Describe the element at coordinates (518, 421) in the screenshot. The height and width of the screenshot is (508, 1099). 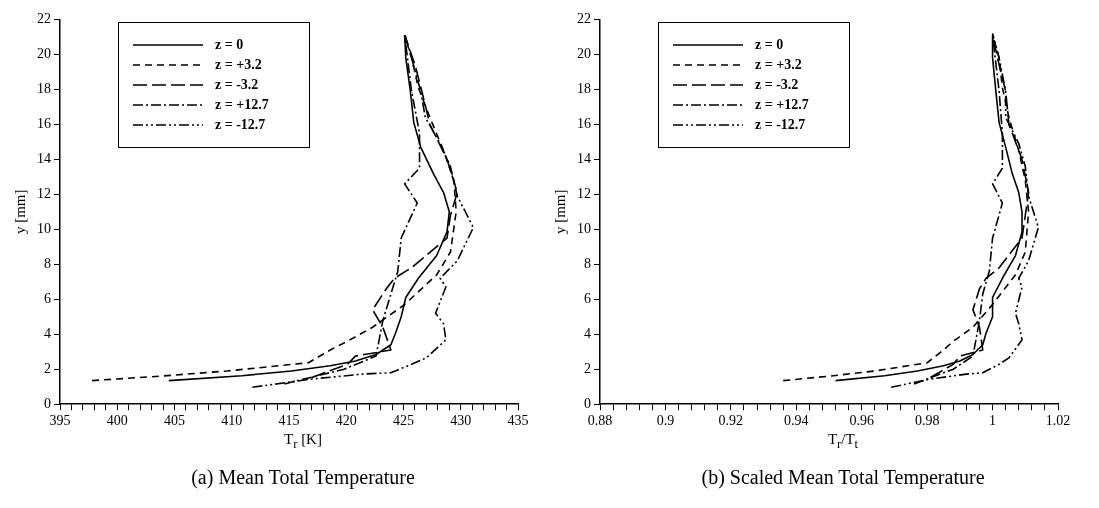
I see `x-tick-label: 435` at that location.